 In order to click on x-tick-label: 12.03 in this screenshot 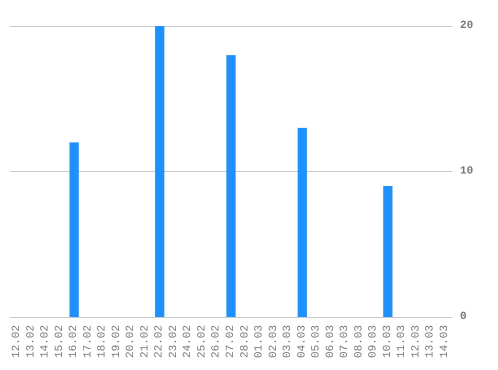, I will do `click(416, 341)`.